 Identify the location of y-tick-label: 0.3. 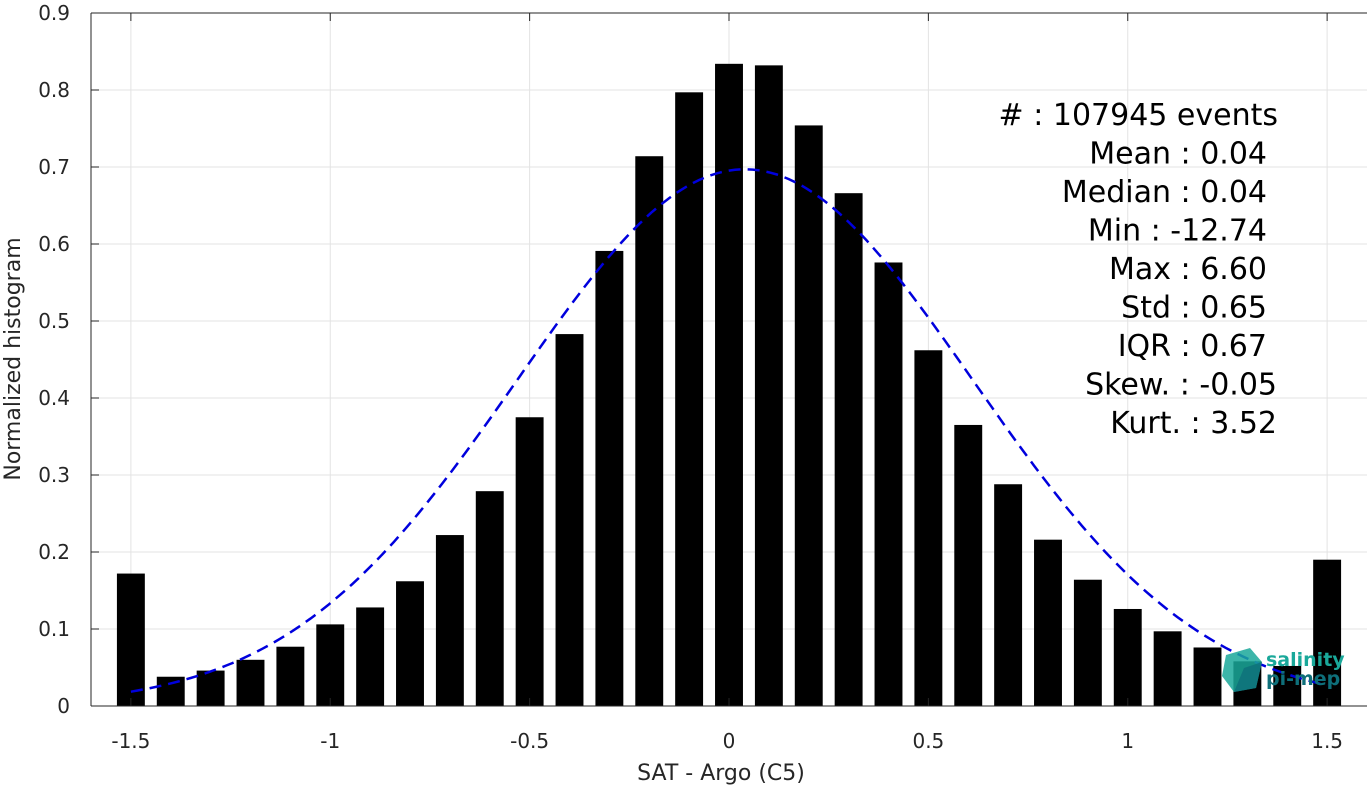
(54, 475).